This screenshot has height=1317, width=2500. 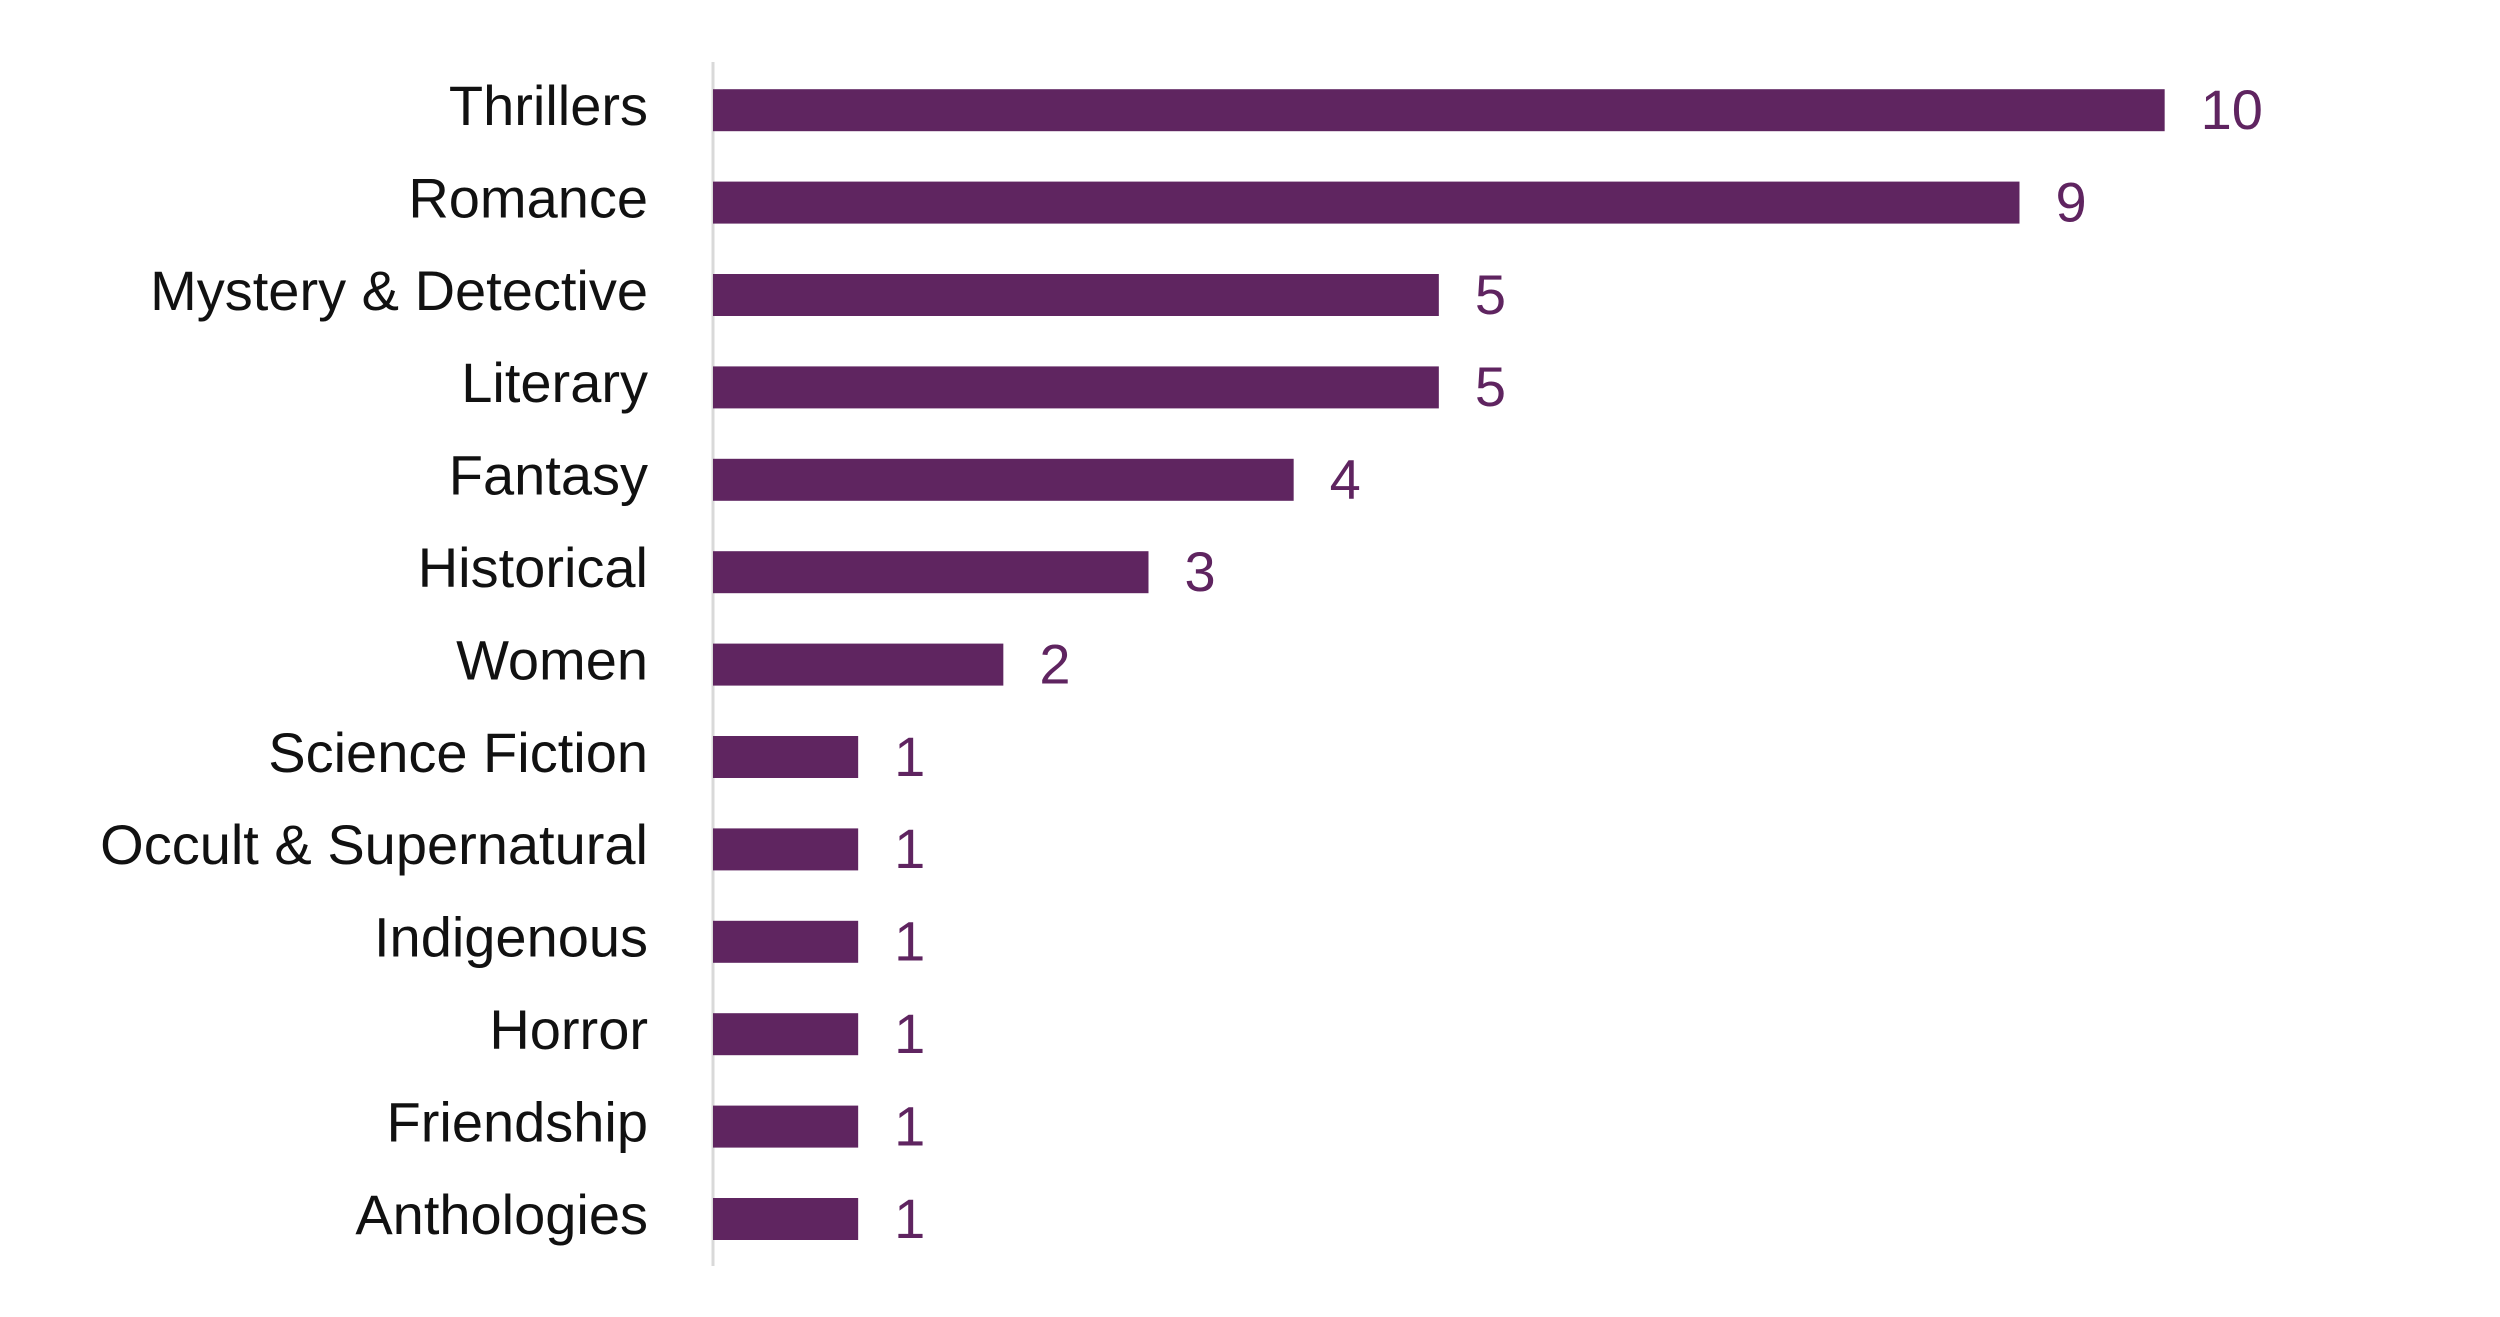 I want to click on value-label: 9, so click(x=2071, y=201).